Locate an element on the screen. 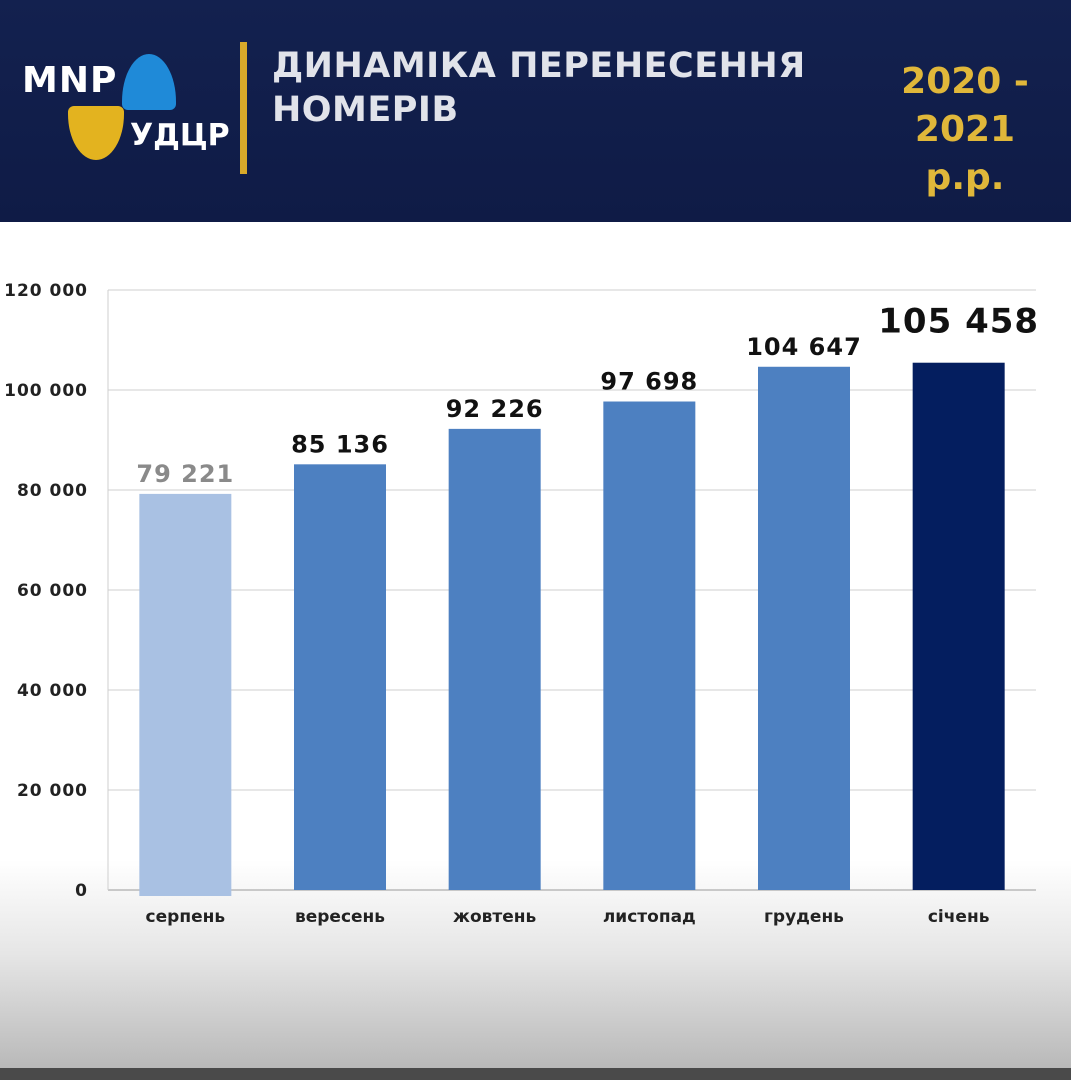 This screenshot has height=1080, width=1071. bottom-bar is located at coordinates (535, 1074).